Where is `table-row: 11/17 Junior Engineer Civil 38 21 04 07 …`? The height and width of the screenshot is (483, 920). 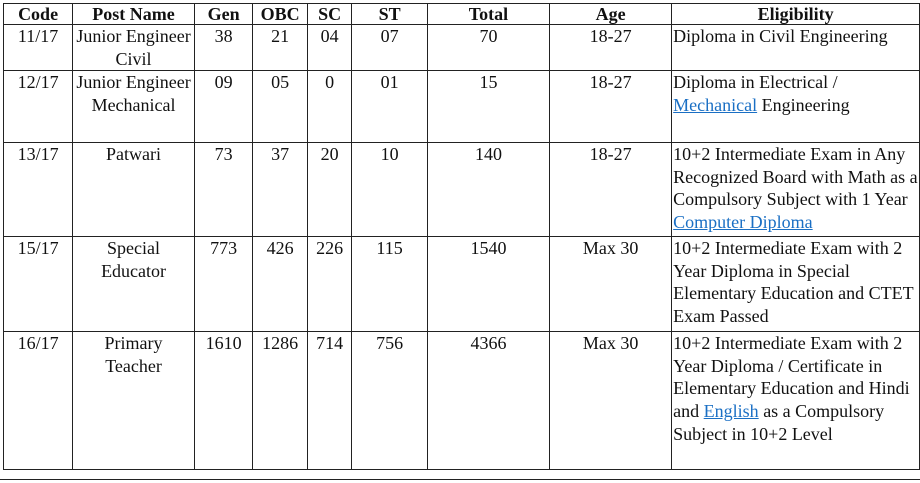
table-row: 11/17 Junior Engineer Civil 38 21 04 07 … is located at coordinates (461, 47).